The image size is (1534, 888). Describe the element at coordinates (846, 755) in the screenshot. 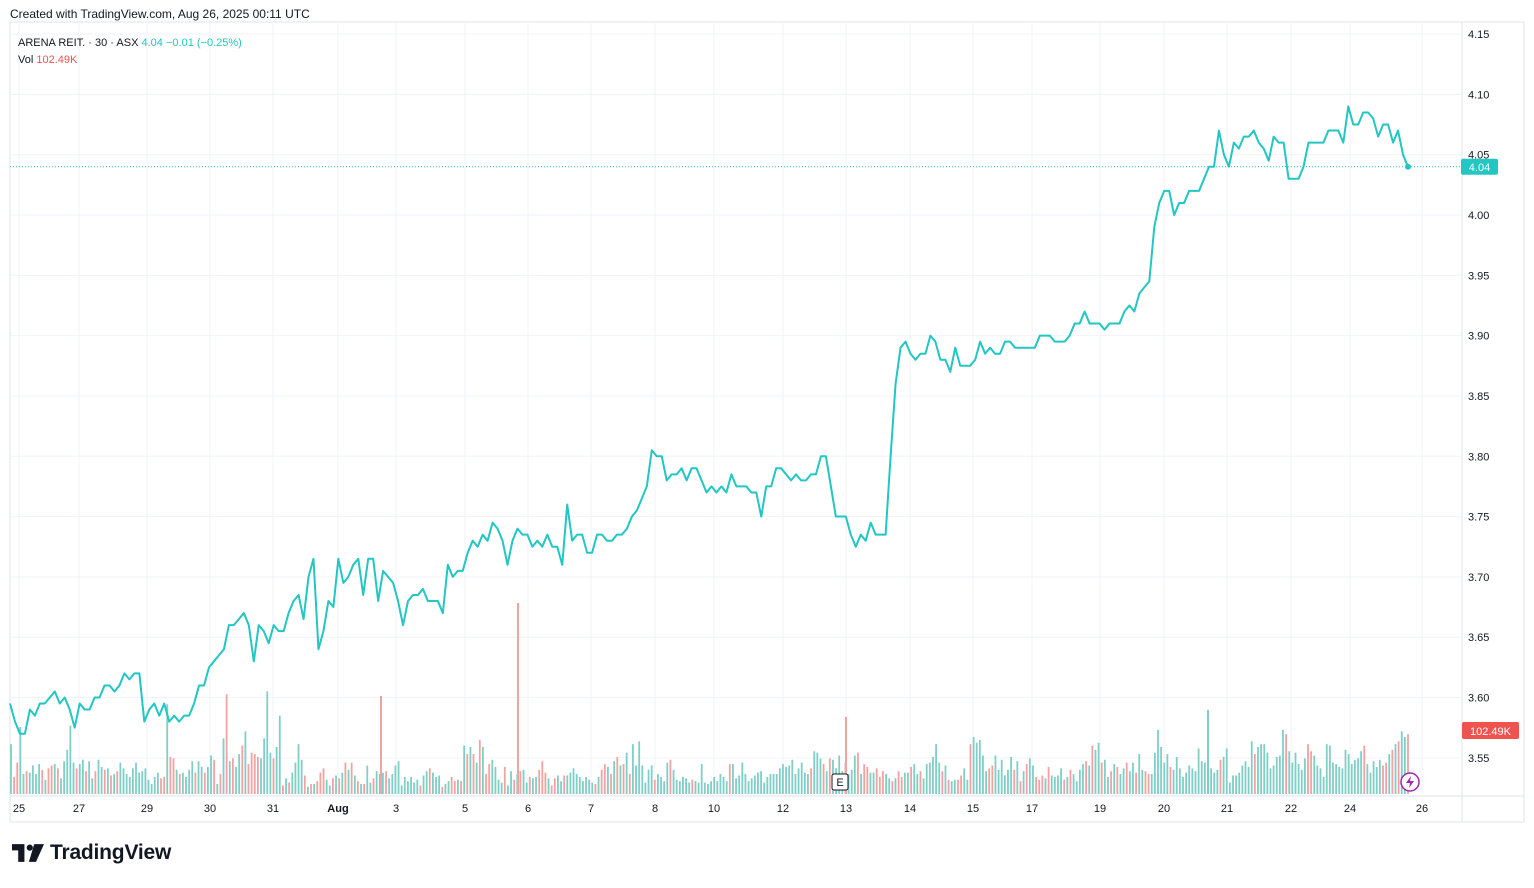

I see `volume-bar-spike` at that location.